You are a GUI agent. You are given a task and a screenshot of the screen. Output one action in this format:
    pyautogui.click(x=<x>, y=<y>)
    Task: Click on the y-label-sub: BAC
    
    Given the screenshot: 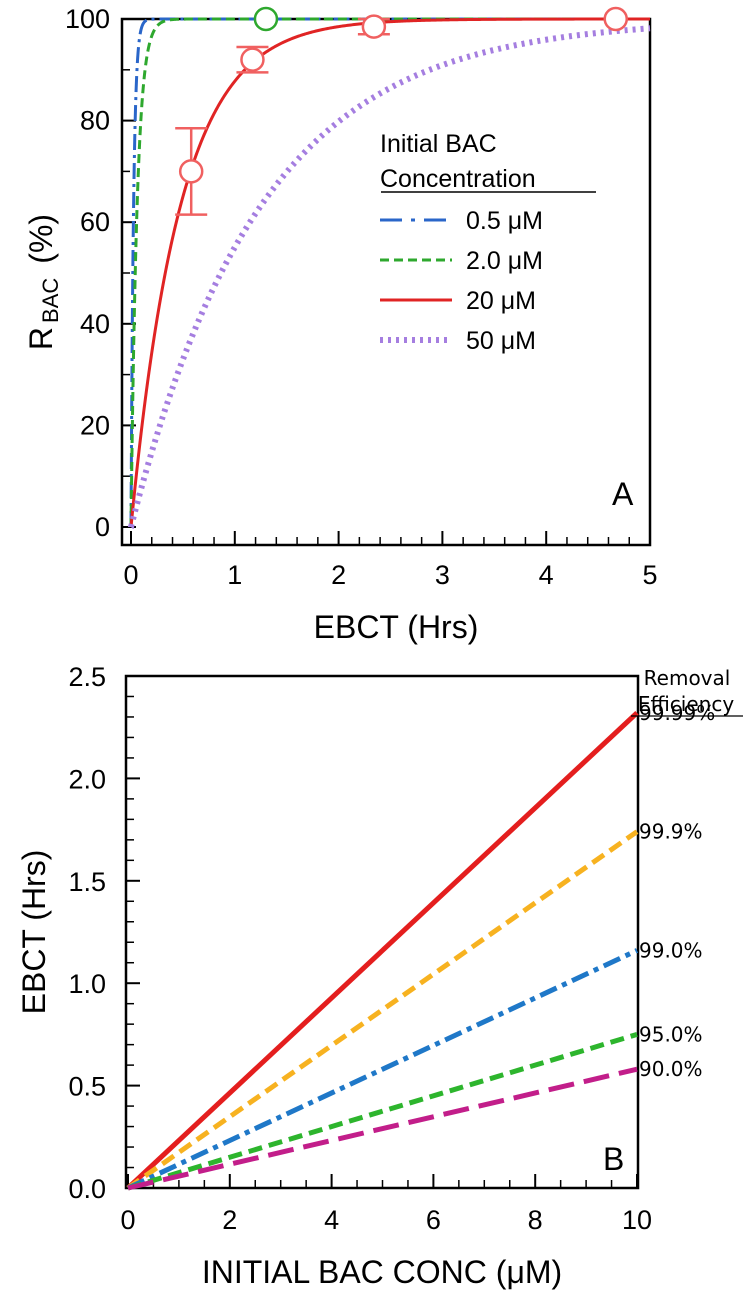 What is the action you would take?
    pyautogui.click(x=50, y=300)
    